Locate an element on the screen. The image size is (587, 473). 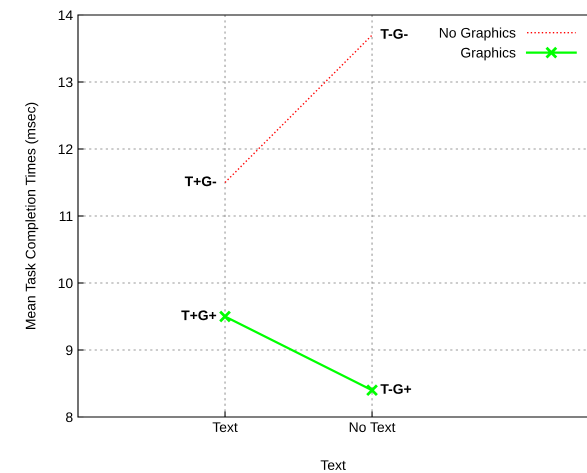
y-tick-label: 11 is located at coordinates (66, 216).